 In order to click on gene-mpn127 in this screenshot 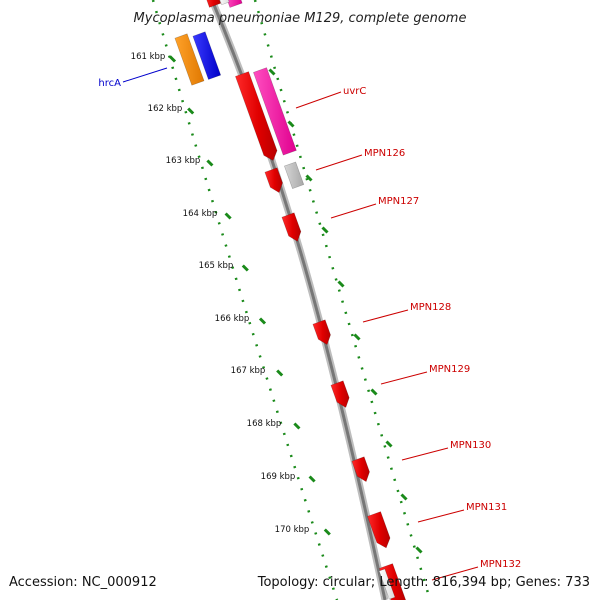, I will do `click(291, 227)`.